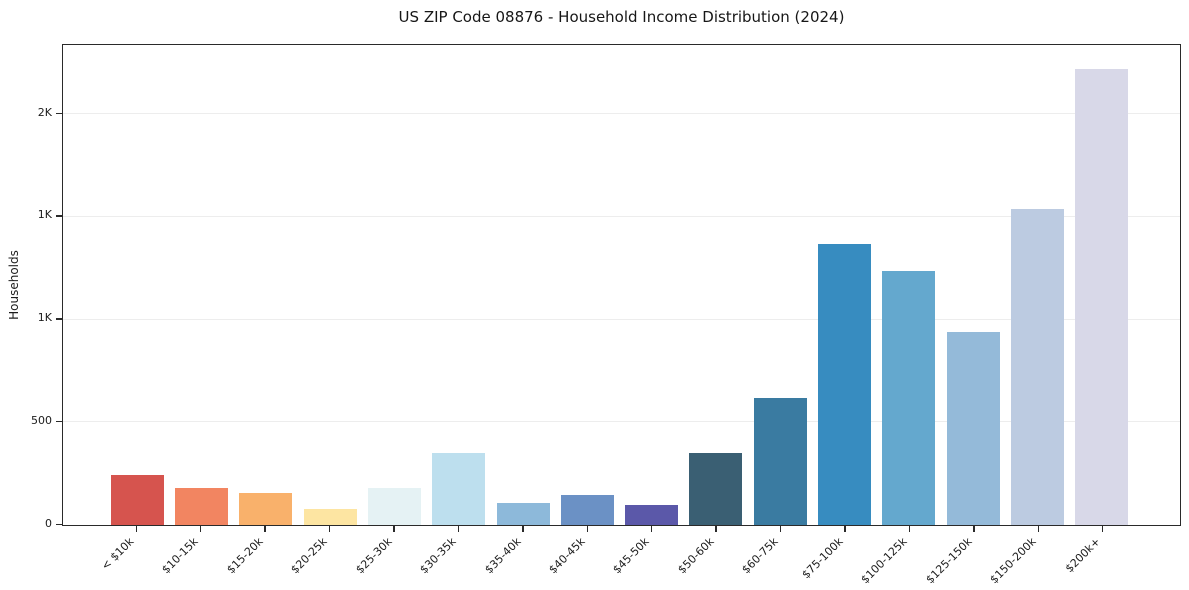 The width and height of the screenshot is (1189, 590). Describe the element at coordinates (822, 558) in the screenshot. I see `x-tick-label: $75-100k` at that location.